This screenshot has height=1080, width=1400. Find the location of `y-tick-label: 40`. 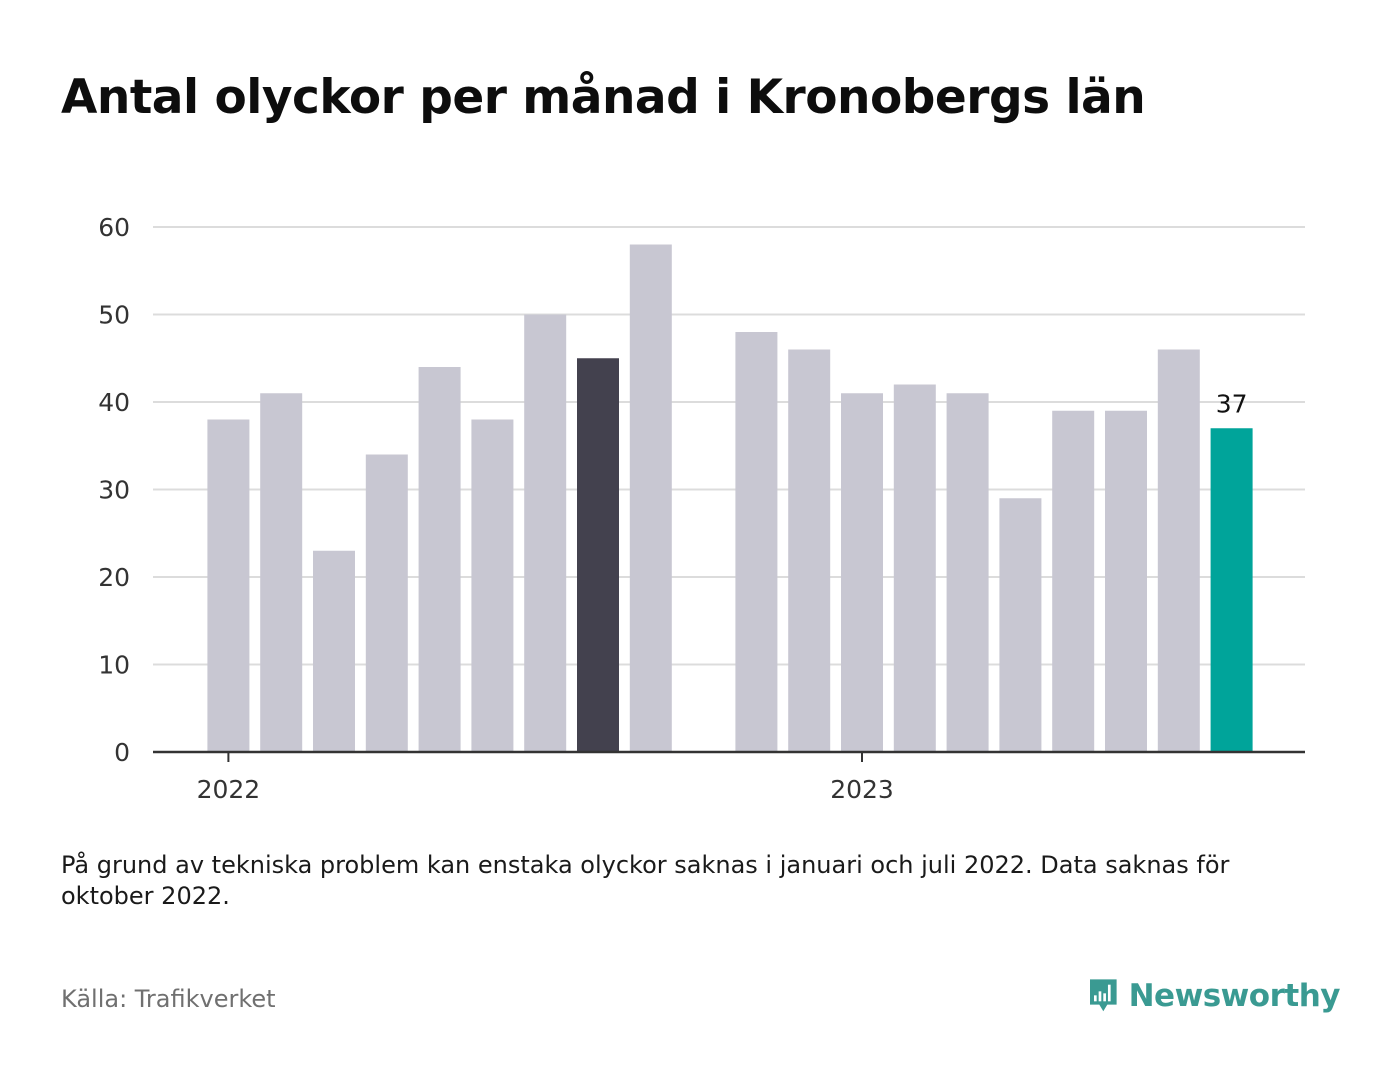

y-tick-label: 40 is located at coordinates (114, 402).